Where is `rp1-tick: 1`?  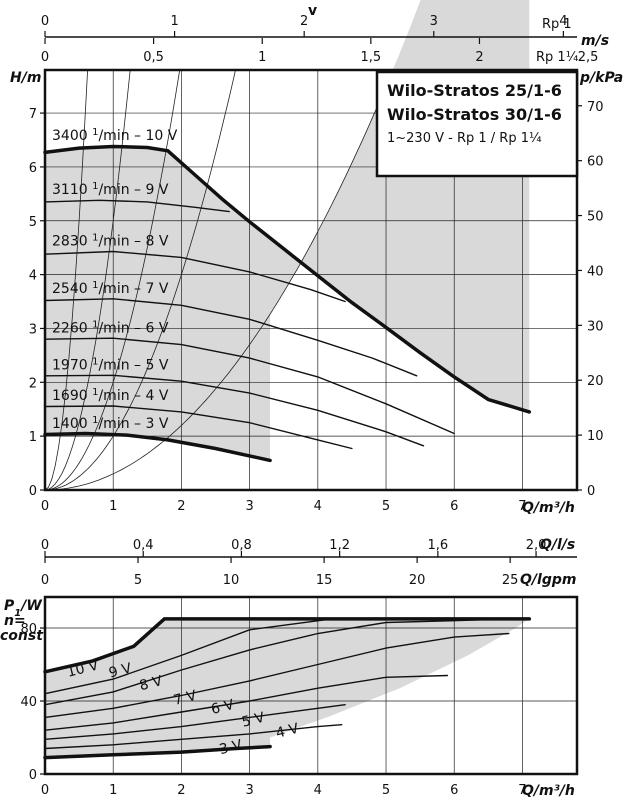
rp1-tick: 1 is located at coordinates (174, 21).